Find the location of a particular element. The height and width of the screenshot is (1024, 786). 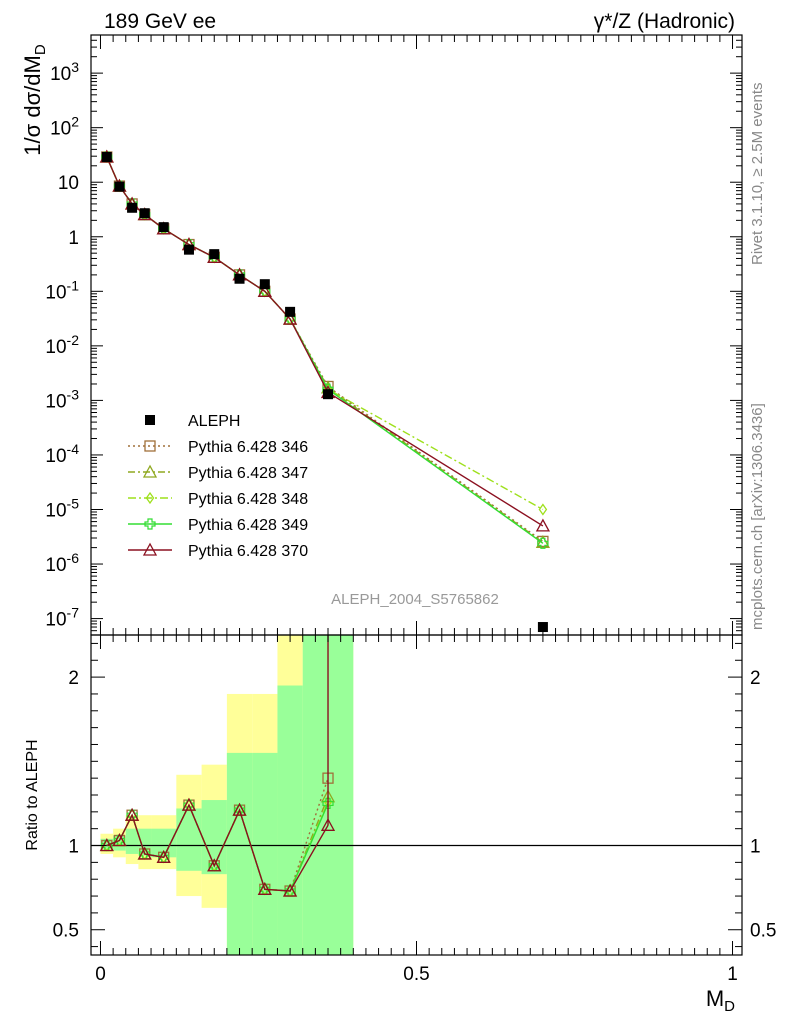

main-y-tick-label-9: 10⁻⁶ is located at coordinates (62, 563).